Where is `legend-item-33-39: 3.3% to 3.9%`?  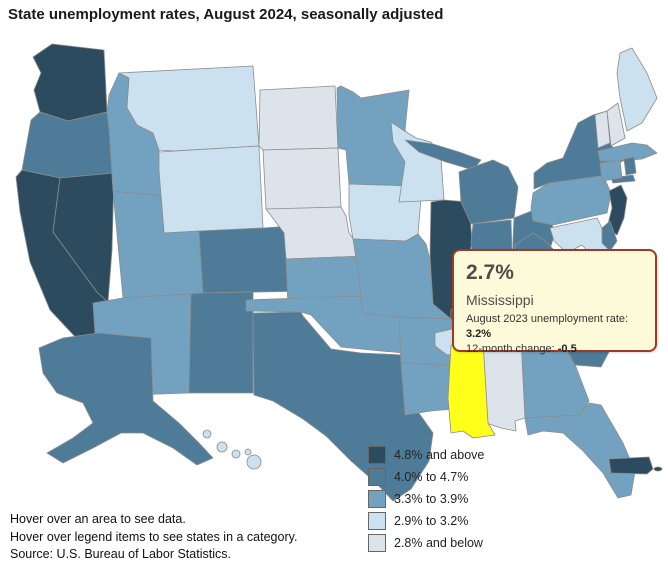
legend-item-33-39: 3.3% to 3.9% is located at coordinates (426, 499).